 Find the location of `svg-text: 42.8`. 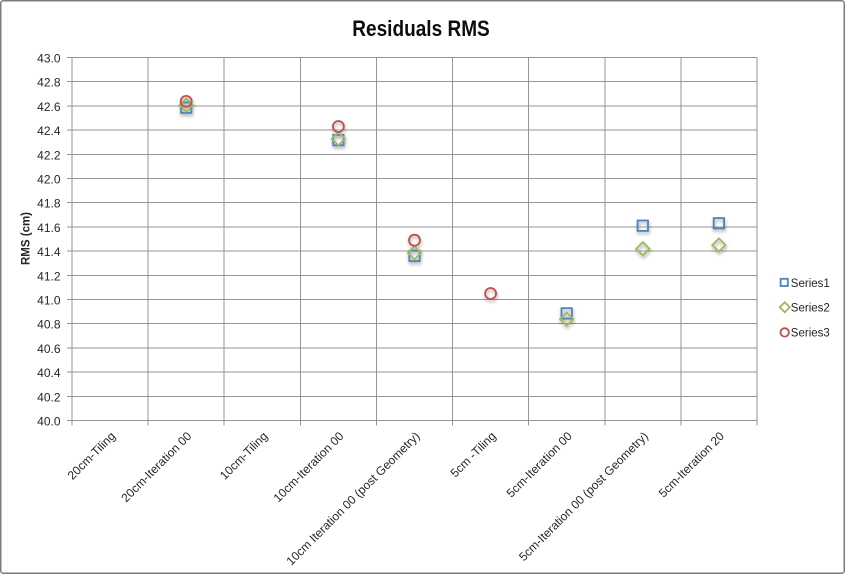

svg-text: 42.8 is located at coordinates (49, 83).